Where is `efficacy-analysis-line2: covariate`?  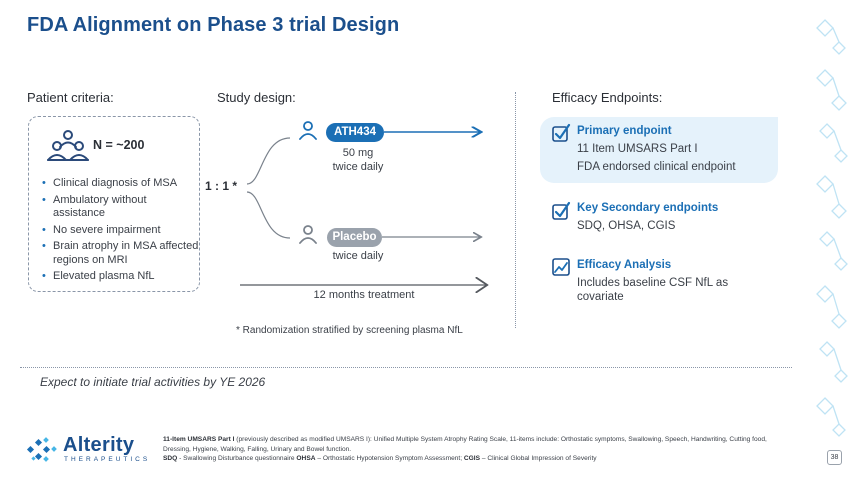 efficacy-analysis-line2: covariate is located at coordinates (600, 297).